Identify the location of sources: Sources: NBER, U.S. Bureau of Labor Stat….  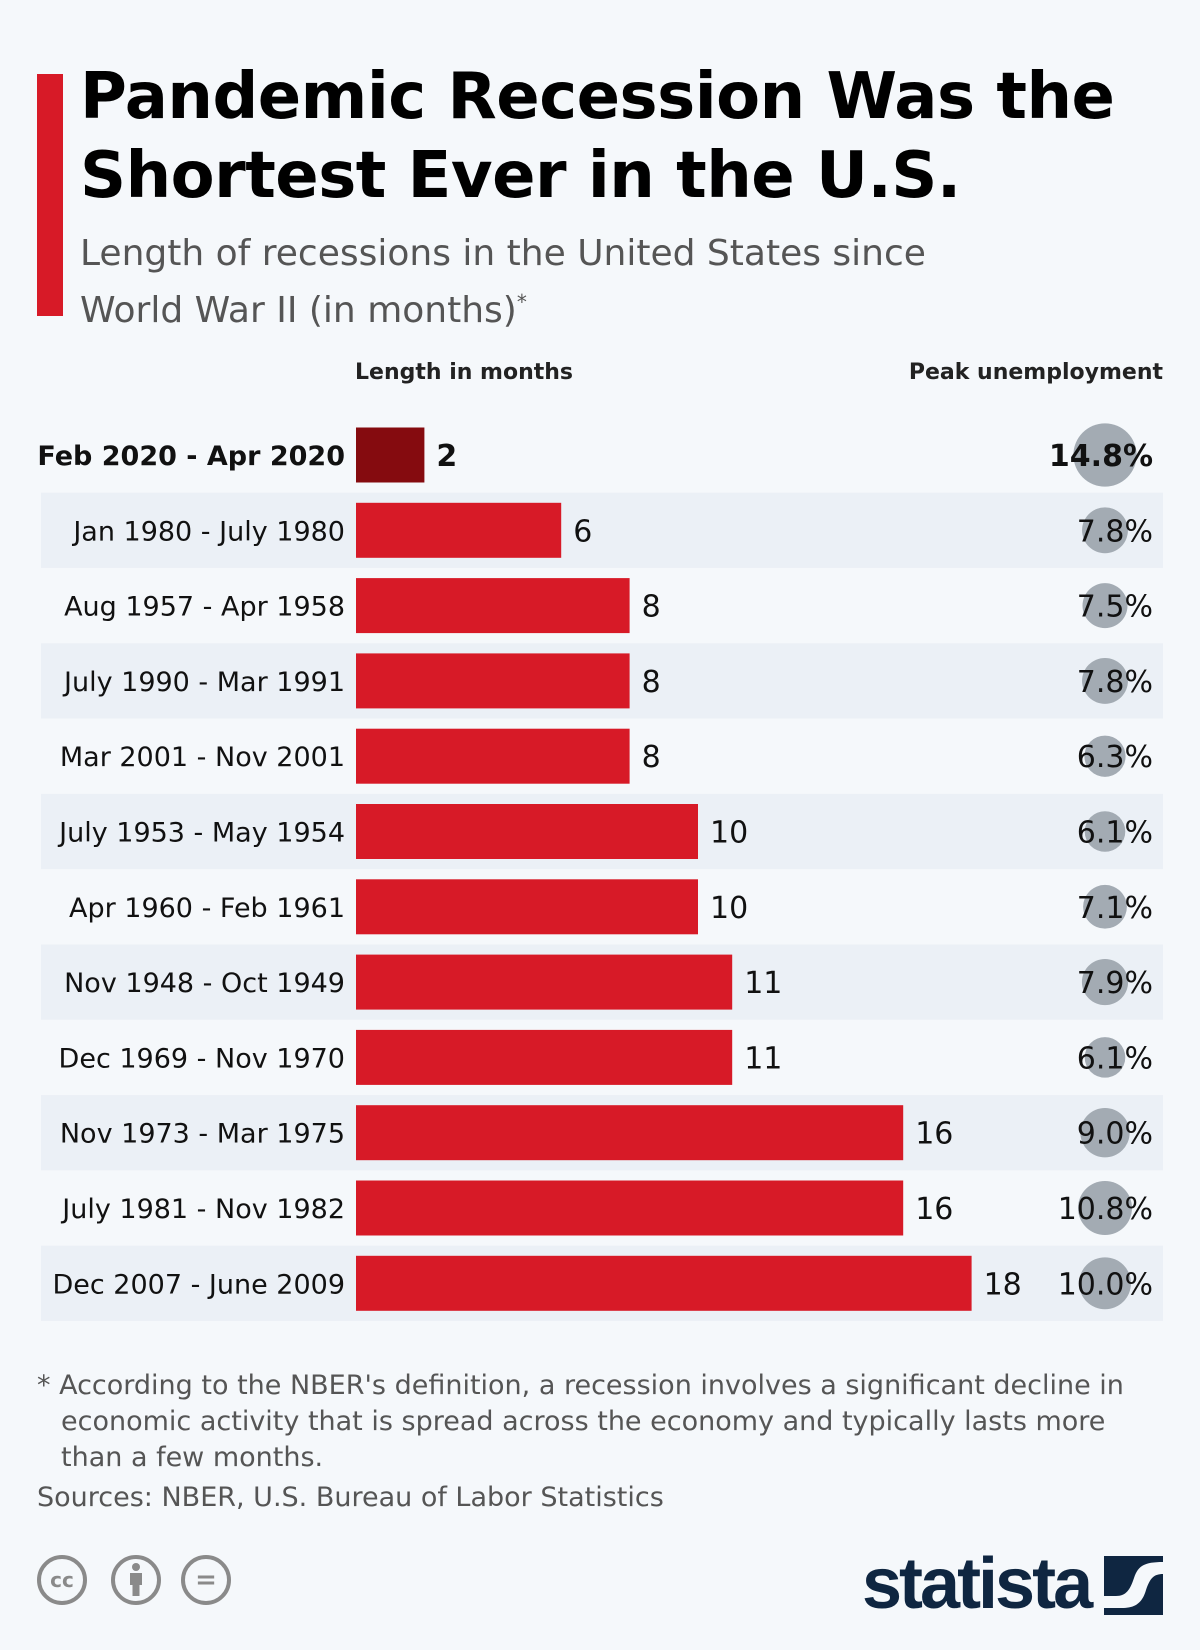
(350, 1497).